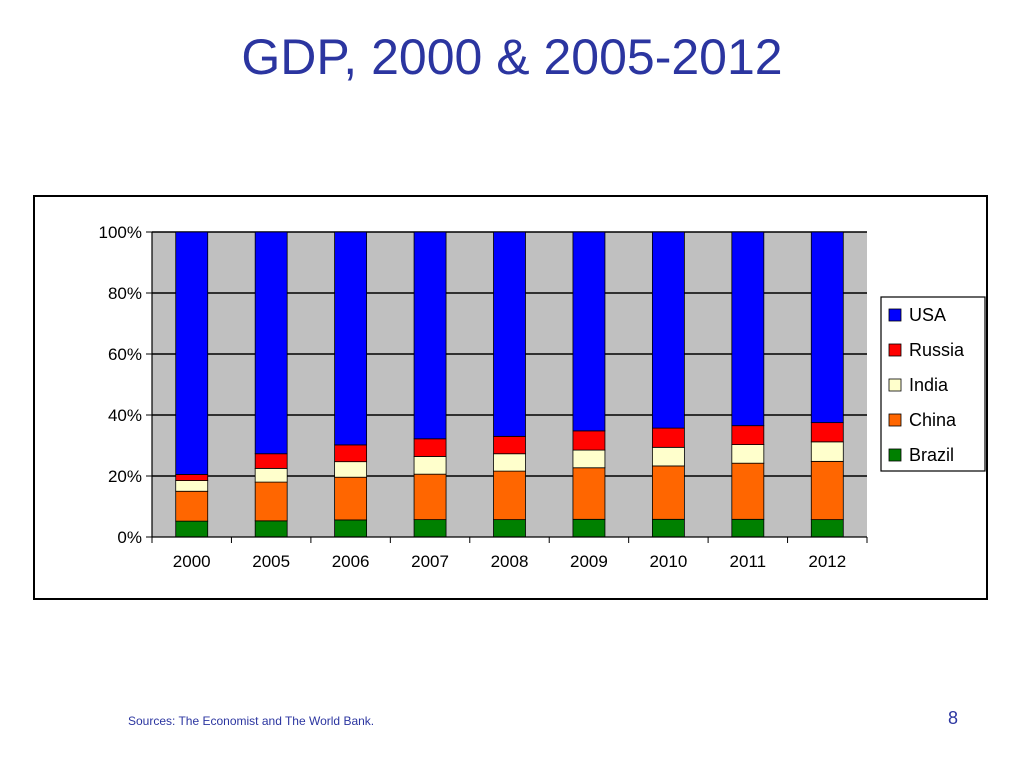  I want to click on legend-swatch-usa, so click(895, 315).